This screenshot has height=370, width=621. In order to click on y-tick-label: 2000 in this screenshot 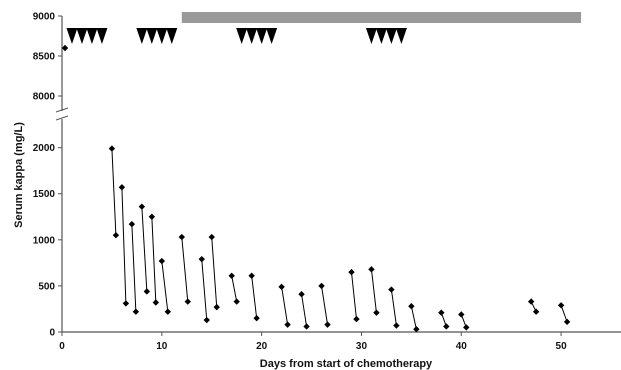, I will do `click(44, 148)`.